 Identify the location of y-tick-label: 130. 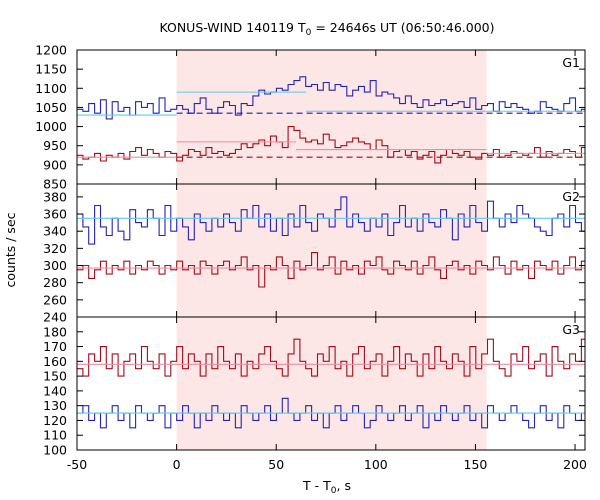
(55, 405).